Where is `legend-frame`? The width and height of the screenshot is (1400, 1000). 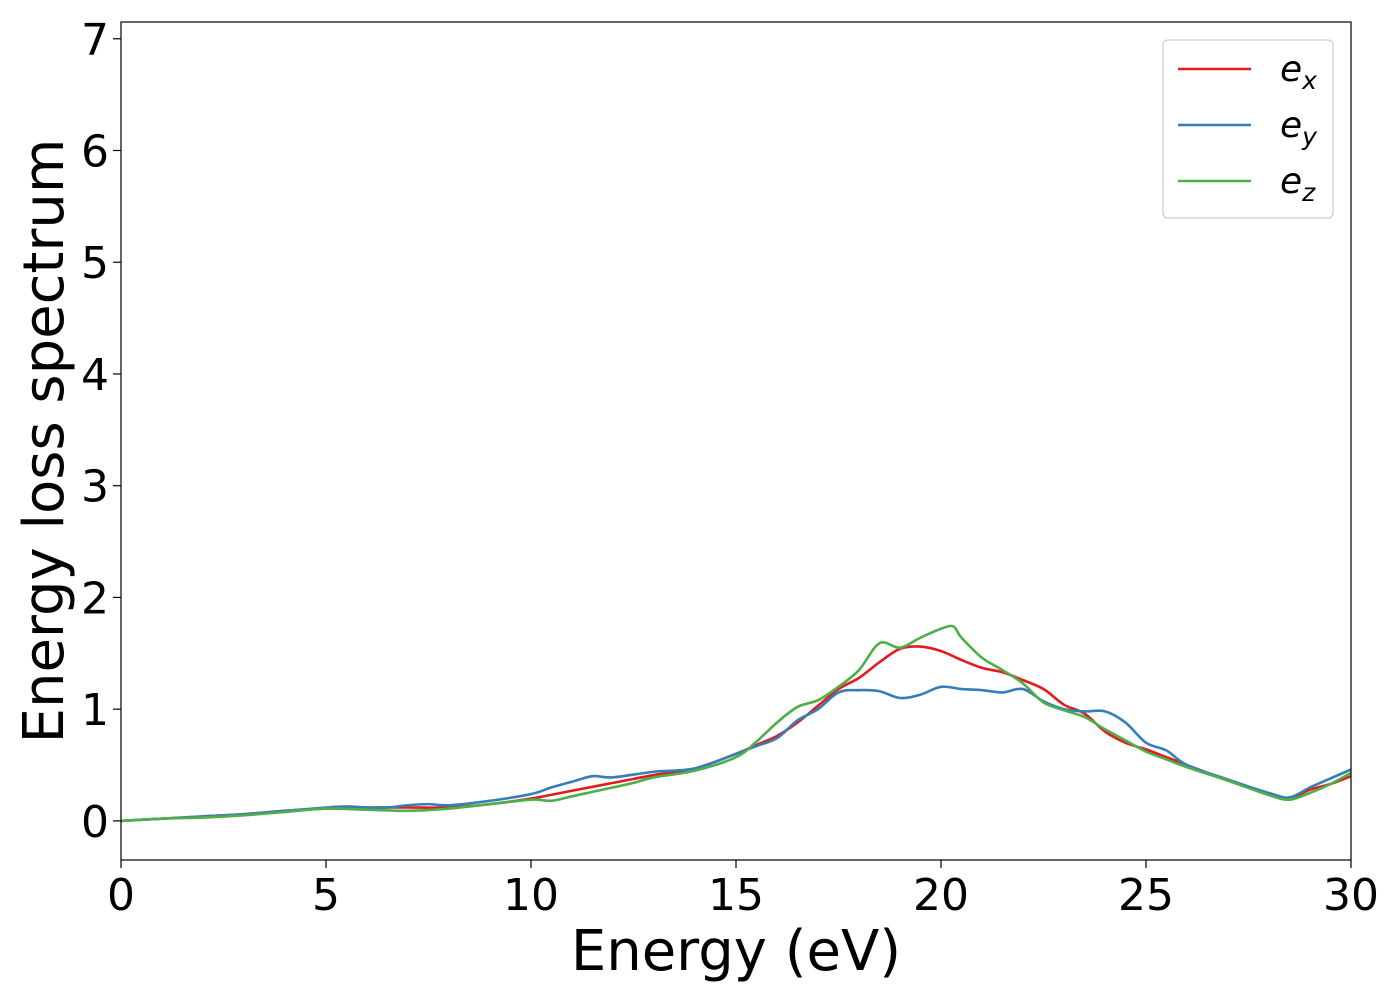
legend-frame is located at coordinates (1248, 129).